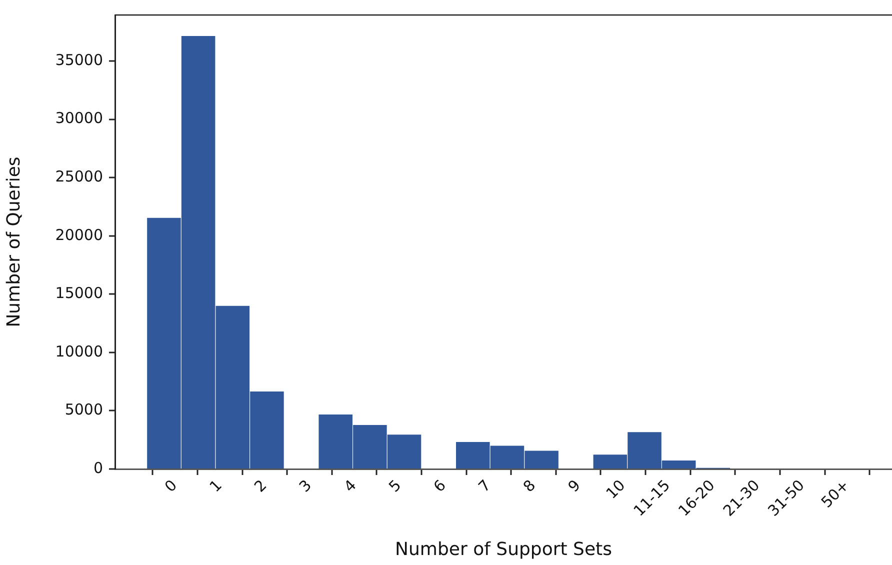  What do you see at coordinates (79, 235) in the screenshot?
I see `y-tick-label: 20000` at bounding box center [79, 235].